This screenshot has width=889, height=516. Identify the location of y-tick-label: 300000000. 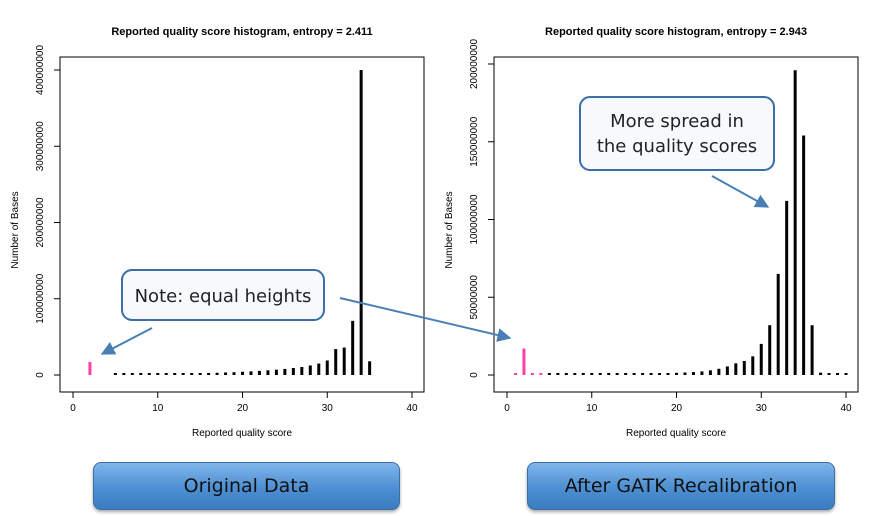
(40, 146).